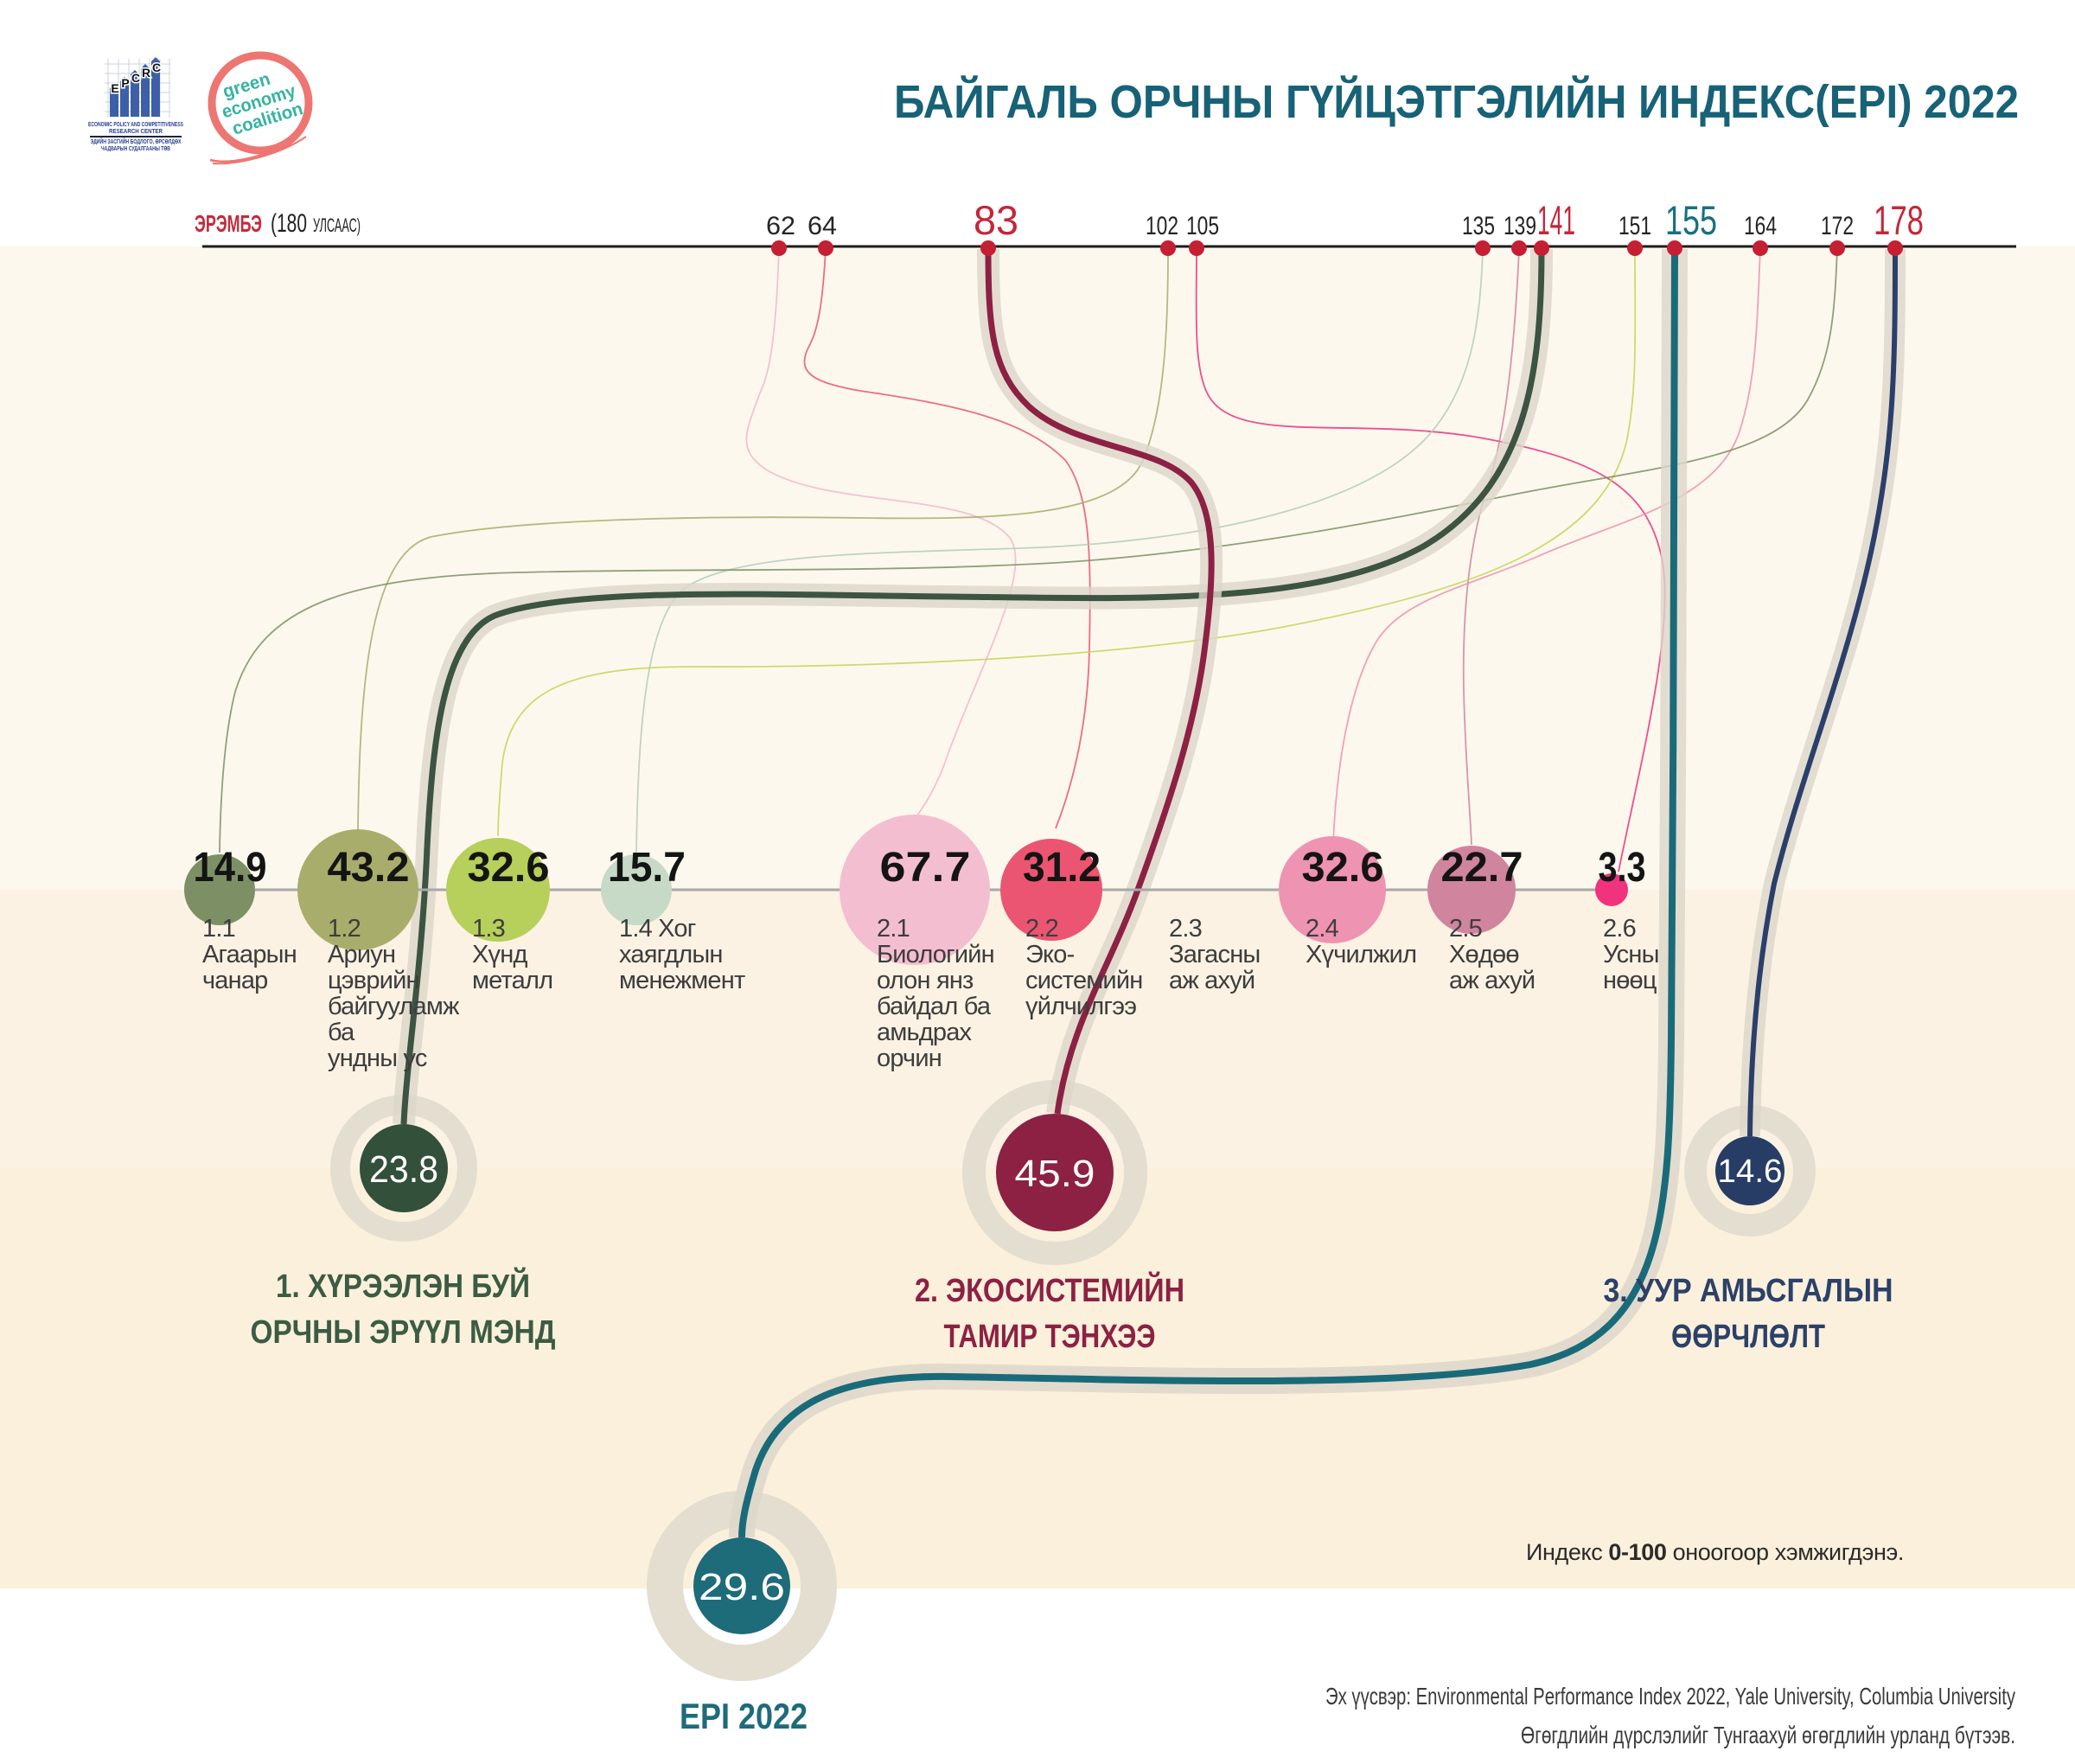 The width and height of the screenshot is (2075, 1764). What do you see at coordinates (1619, 929) in the screenshot?
I see `svg-text: 2.6` at bounding box center [1619, 929].